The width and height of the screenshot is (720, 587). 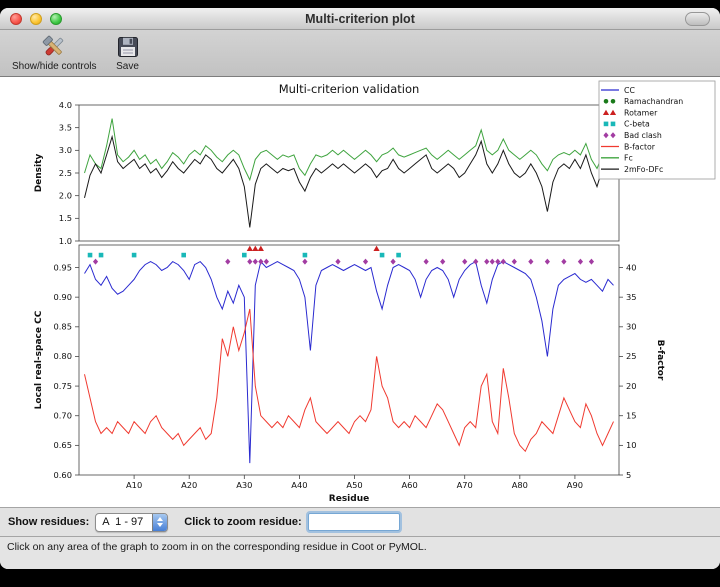 I want to click on tools-icon, so click(x=53, y=45).